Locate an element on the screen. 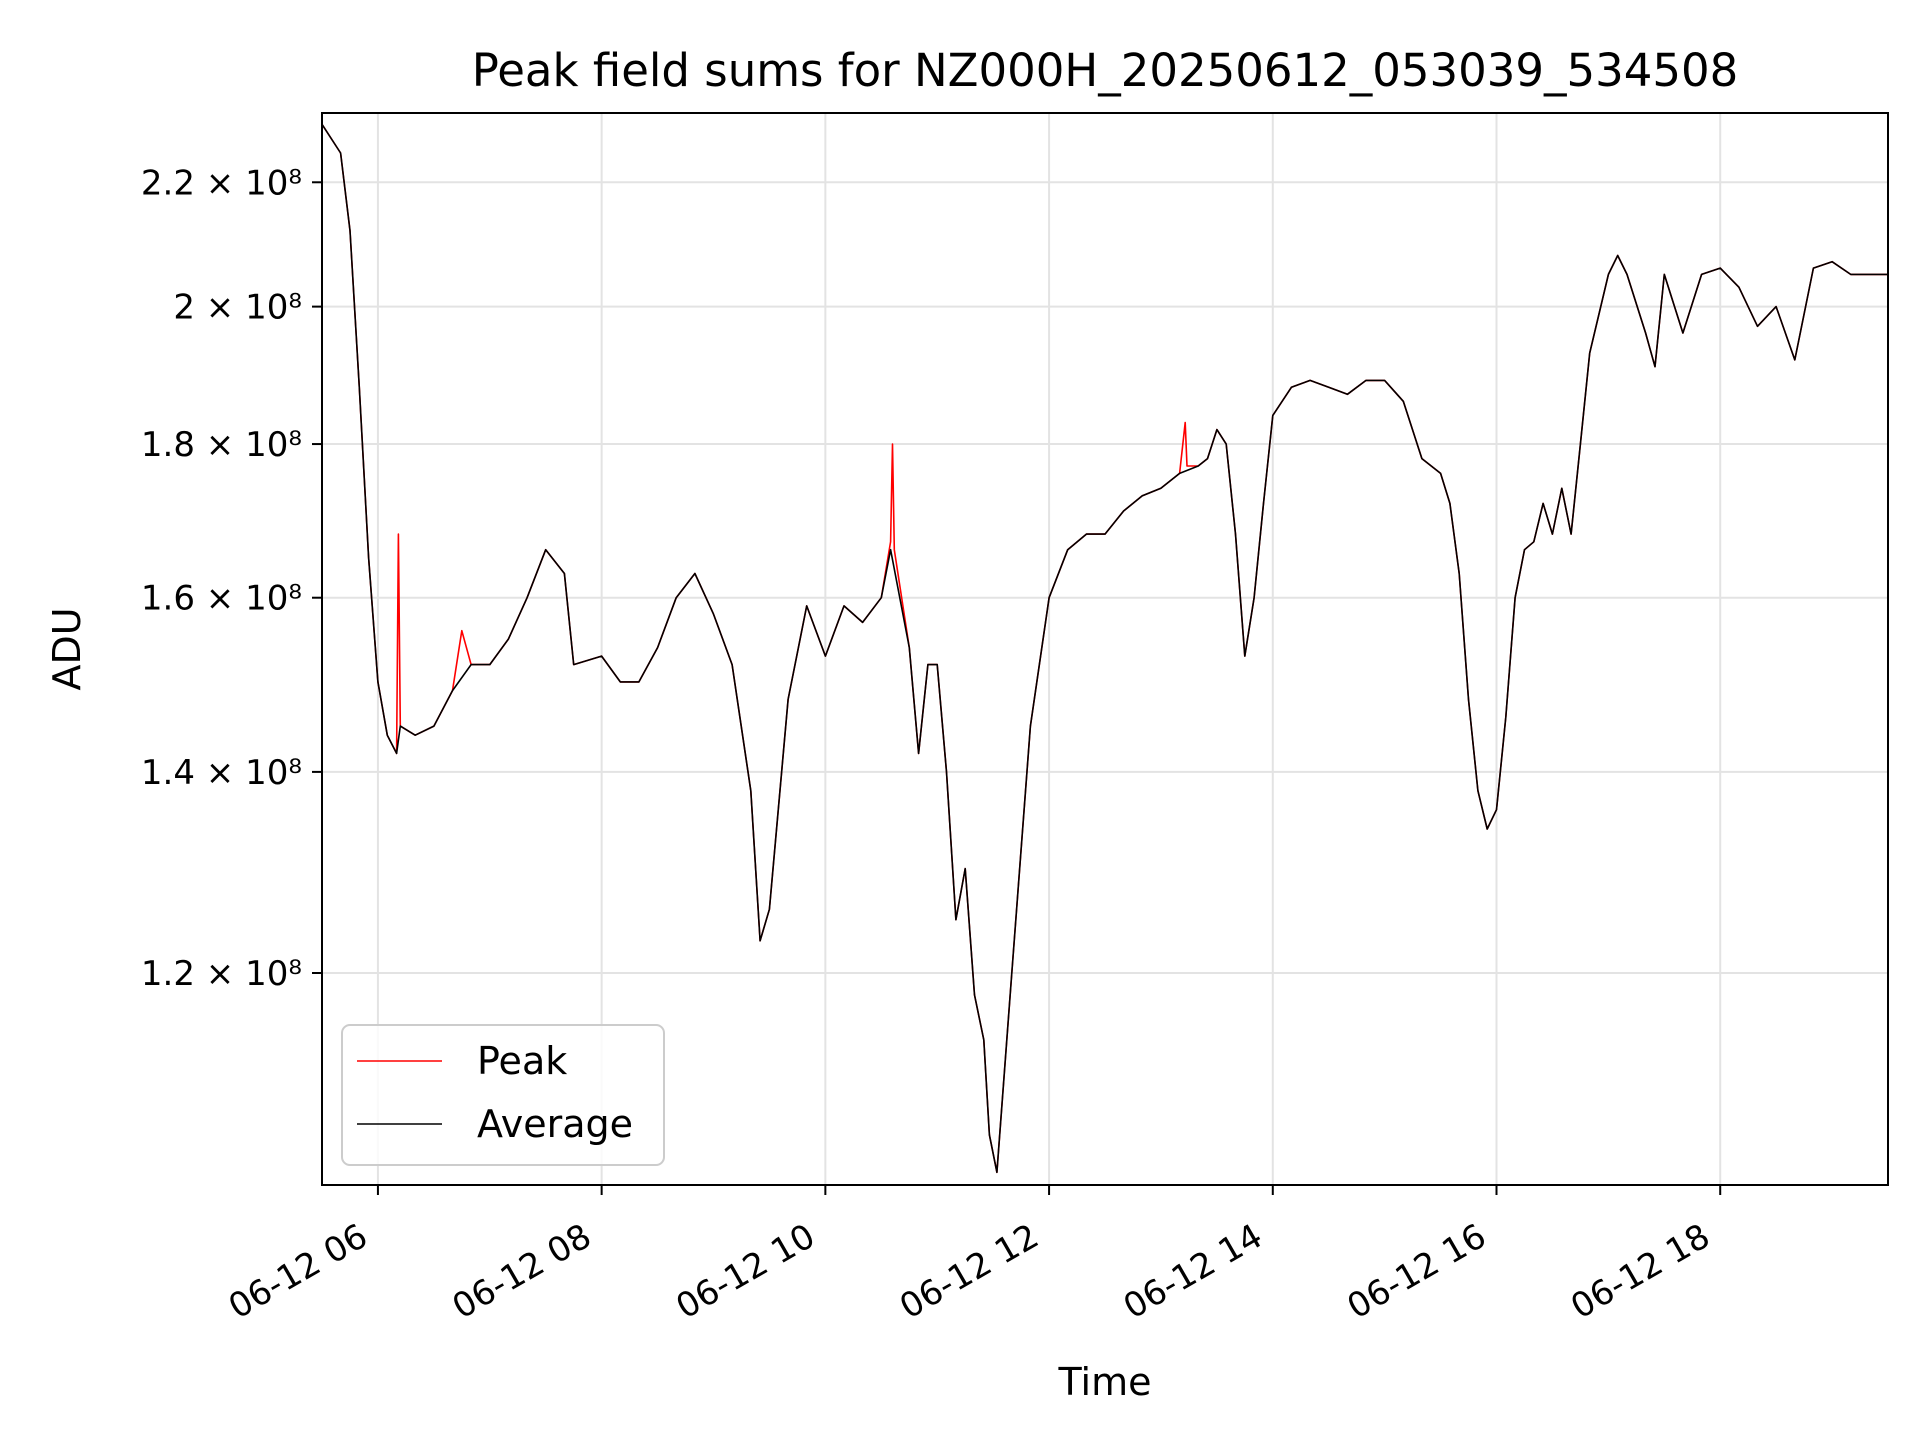 The width and height of the screenshot is (1920, 1440). y-tick-label: 2 × 10⁸ is located at coordinates (237, 308).